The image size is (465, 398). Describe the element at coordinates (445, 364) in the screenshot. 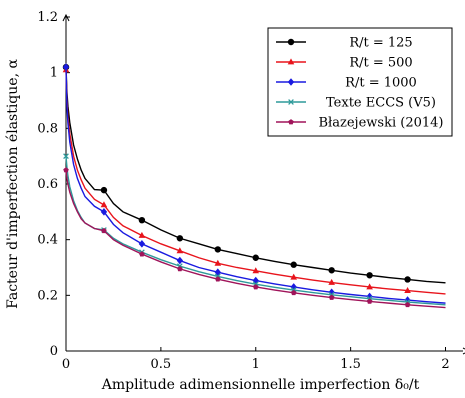

I see `x-tick-label: 2` at that location.